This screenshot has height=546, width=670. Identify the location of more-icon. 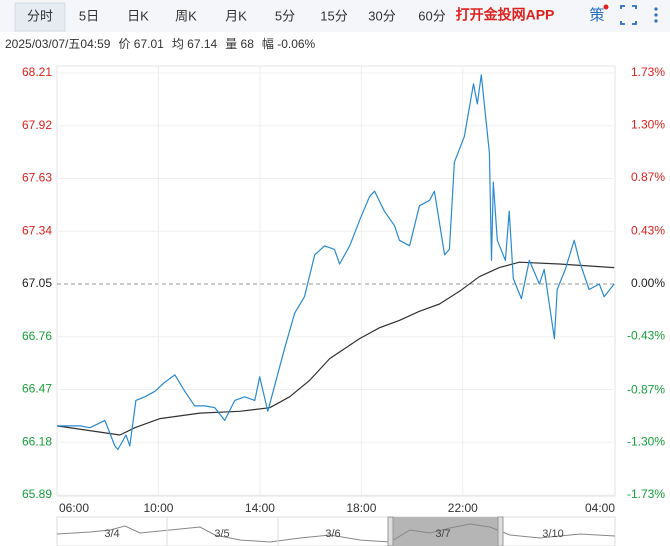
(656, 15).